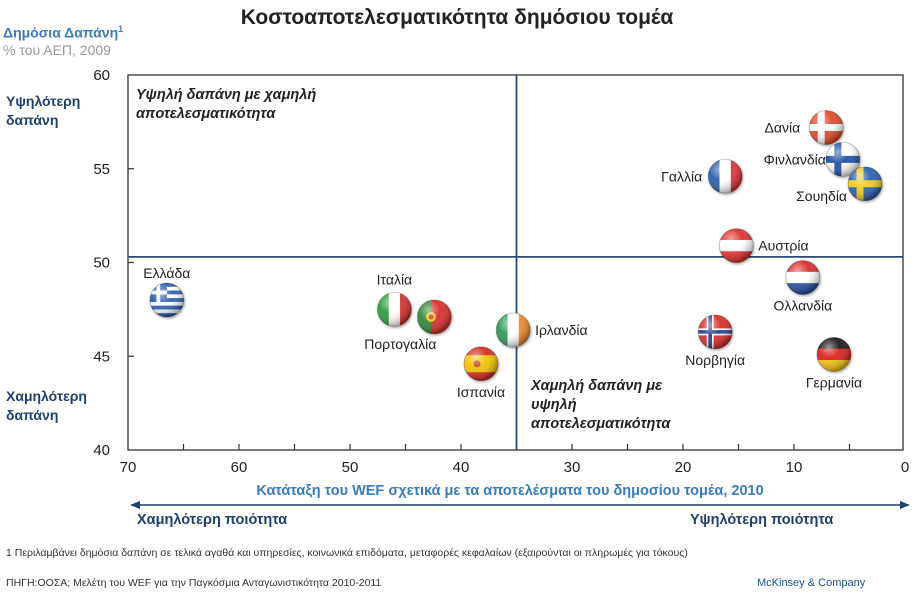 This screenshot has height=600, width=914. Describe the element at coordinates (572, 467) in the screenshot. I see `x-tick-label: 30` at that location.